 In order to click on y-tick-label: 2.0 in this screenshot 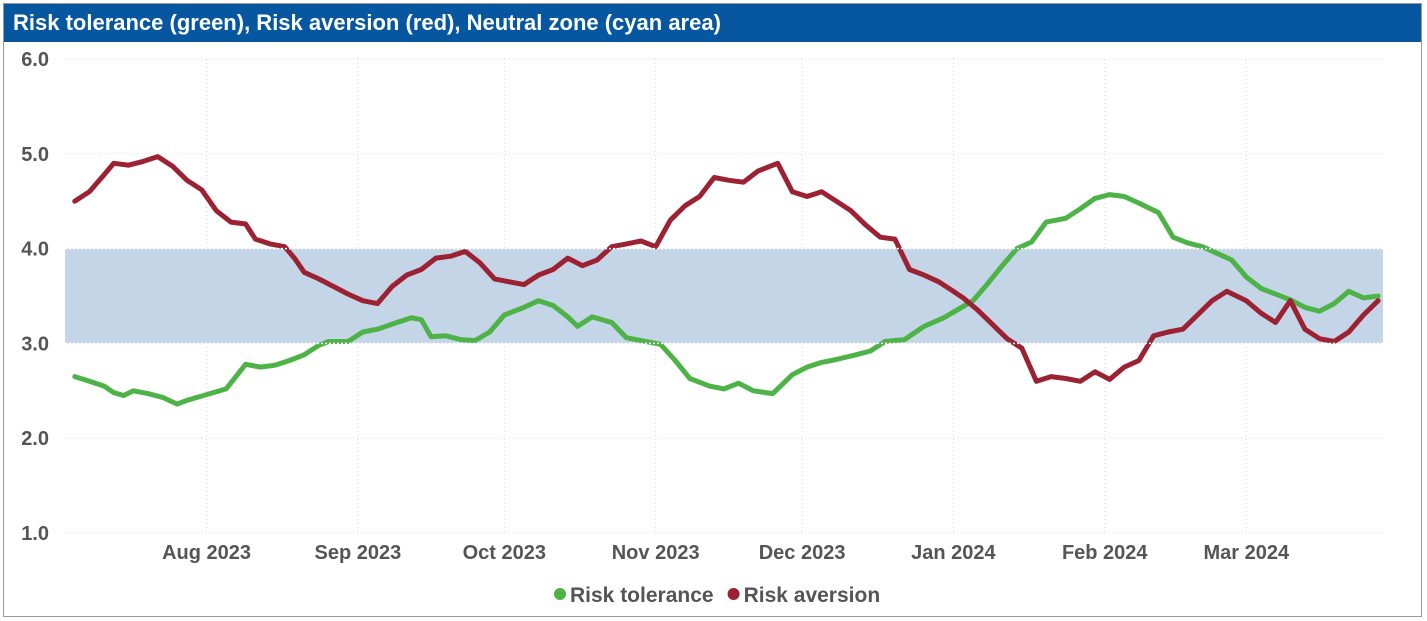, I will do `click(35, 439)`.